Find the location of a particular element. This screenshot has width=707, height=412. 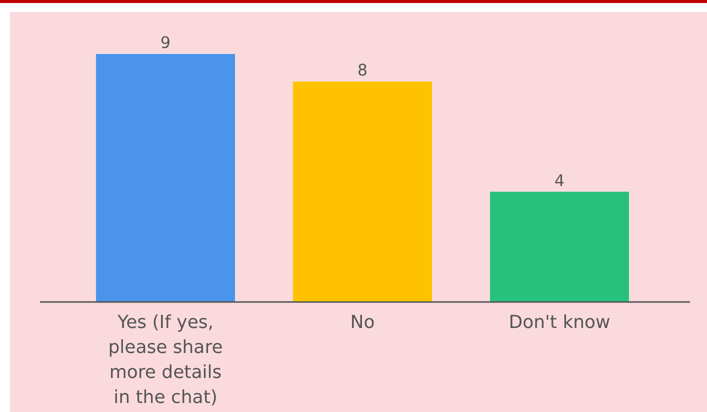

data-label: 4 is located at coordinates (559, 180).